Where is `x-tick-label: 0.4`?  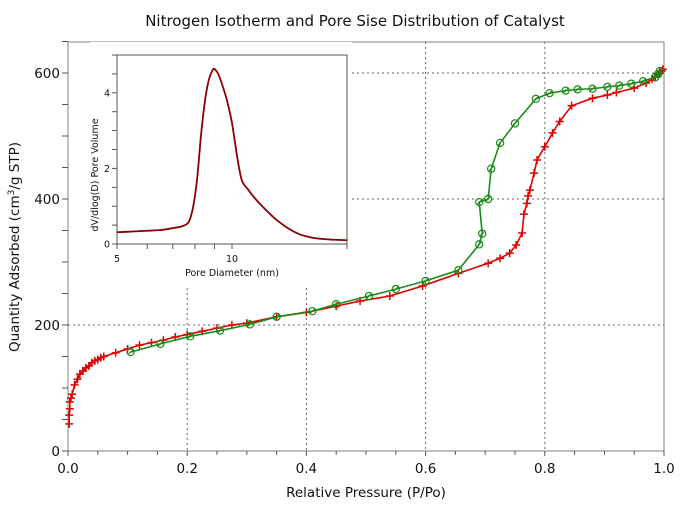 x-tick-label: 0.4 is located at coordinates (306, 469).